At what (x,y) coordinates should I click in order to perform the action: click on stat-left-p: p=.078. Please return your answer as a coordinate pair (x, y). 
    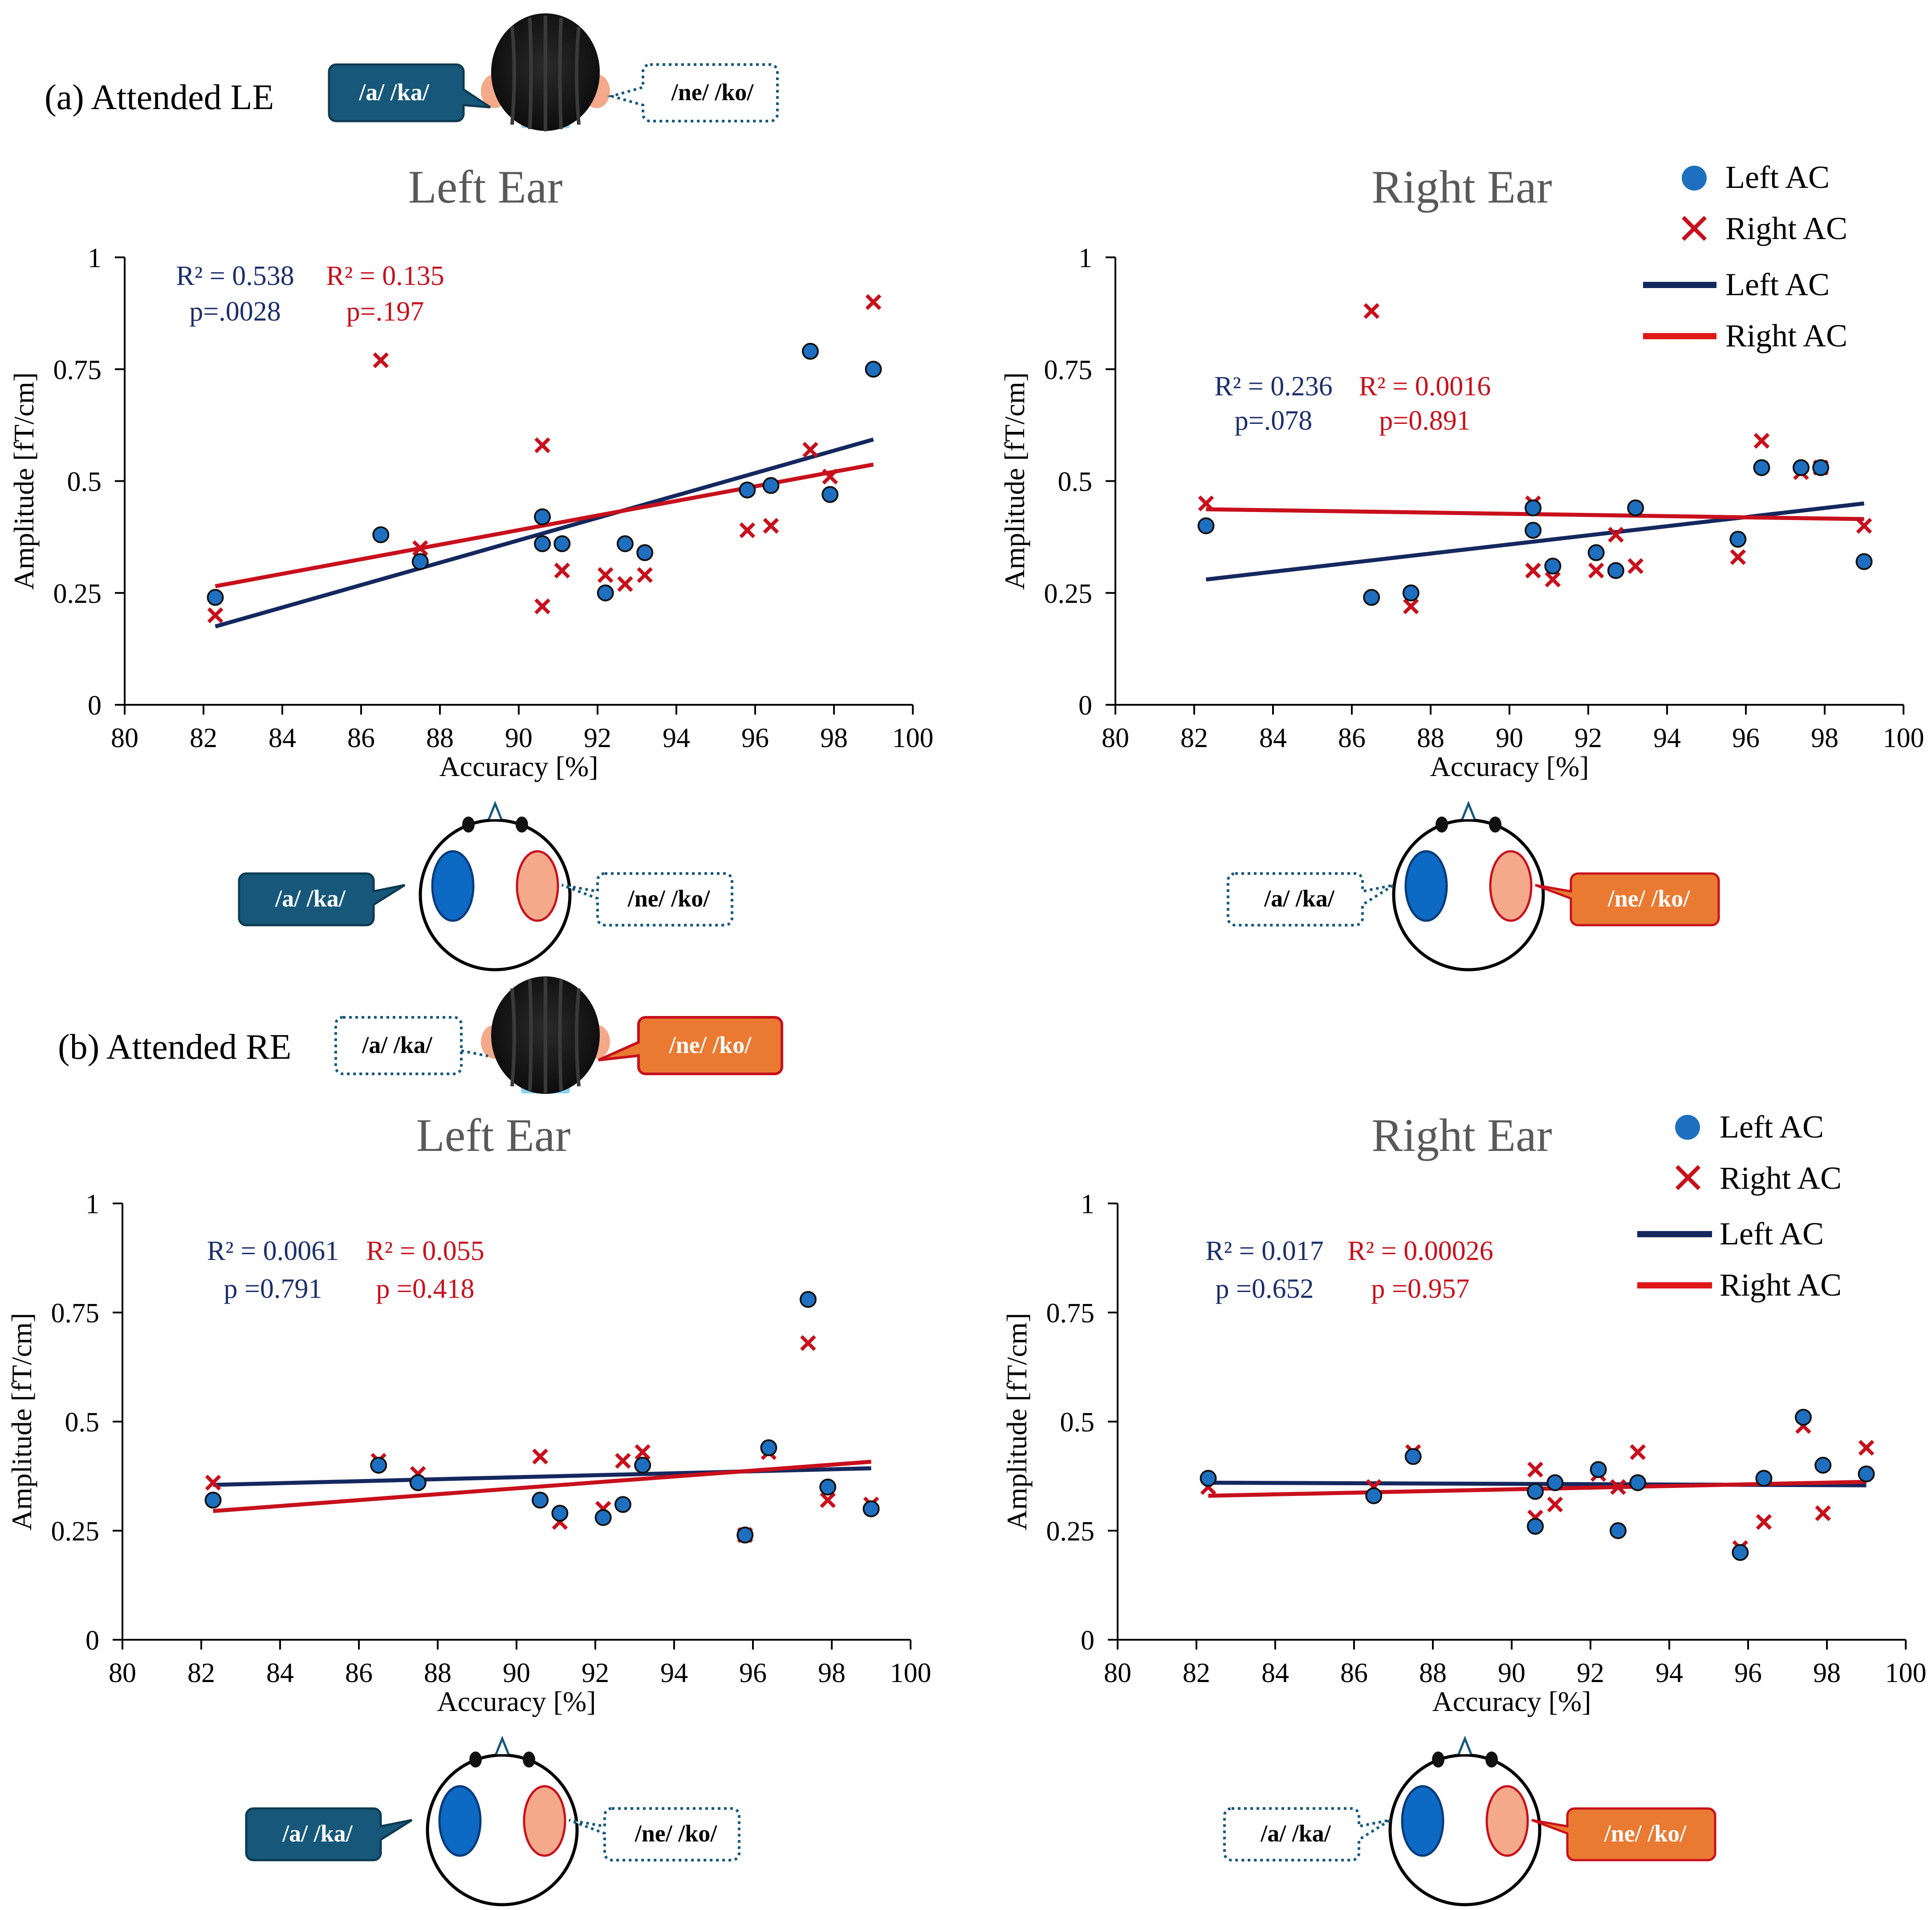
    Looking at the image, I should click on (1273, 421).